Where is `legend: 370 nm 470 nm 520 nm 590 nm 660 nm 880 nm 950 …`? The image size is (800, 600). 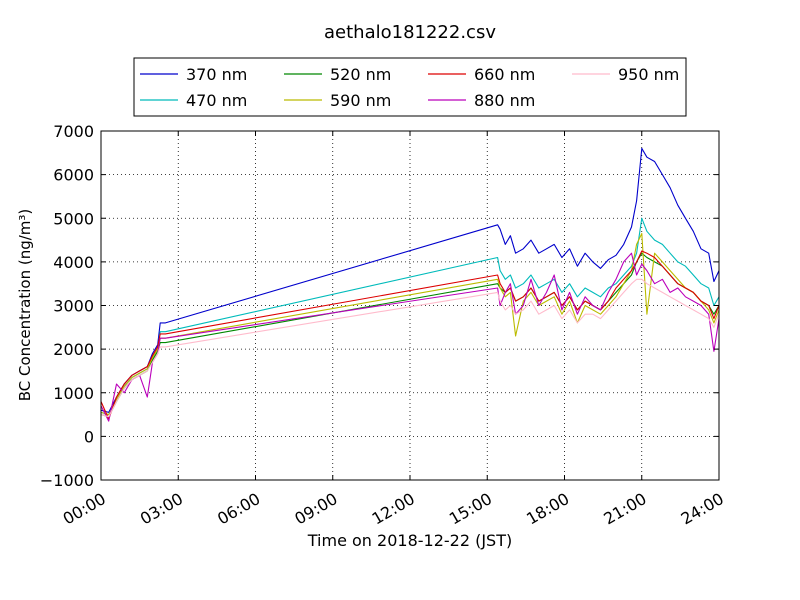
legend: 370 nm 470 nm 520 nm 590 nm 660 nm 880 nm 950 … is located at coordinates (410, 87).